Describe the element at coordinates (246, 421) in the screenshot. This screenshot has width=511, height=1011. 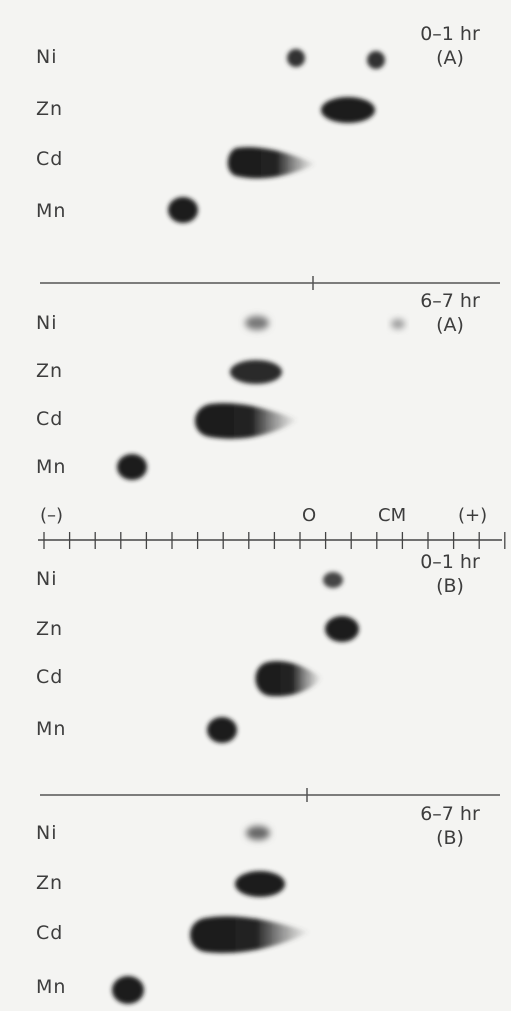
I see `spot-cd-a2` at that location.